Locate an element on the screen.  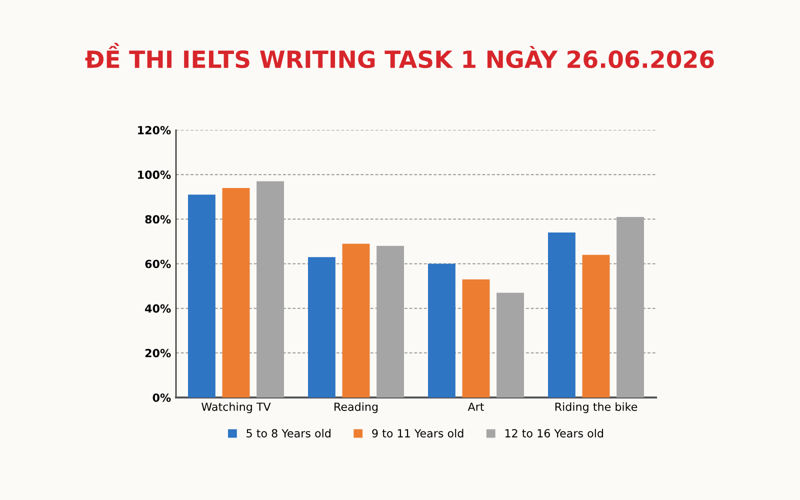
legend-label: 12 to 16 Years old is located at coordinates (554, 433).